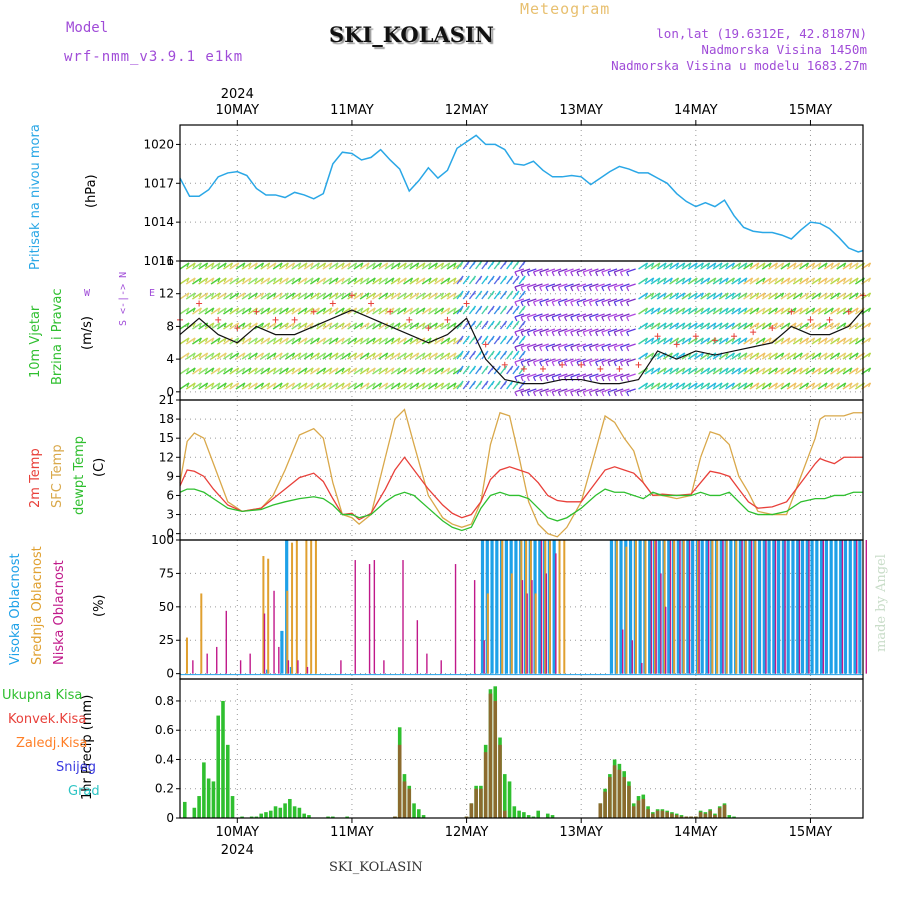  Describe the element at coordinates (521, 347) in the screenshot. I see `wind-speed-line` at that location.